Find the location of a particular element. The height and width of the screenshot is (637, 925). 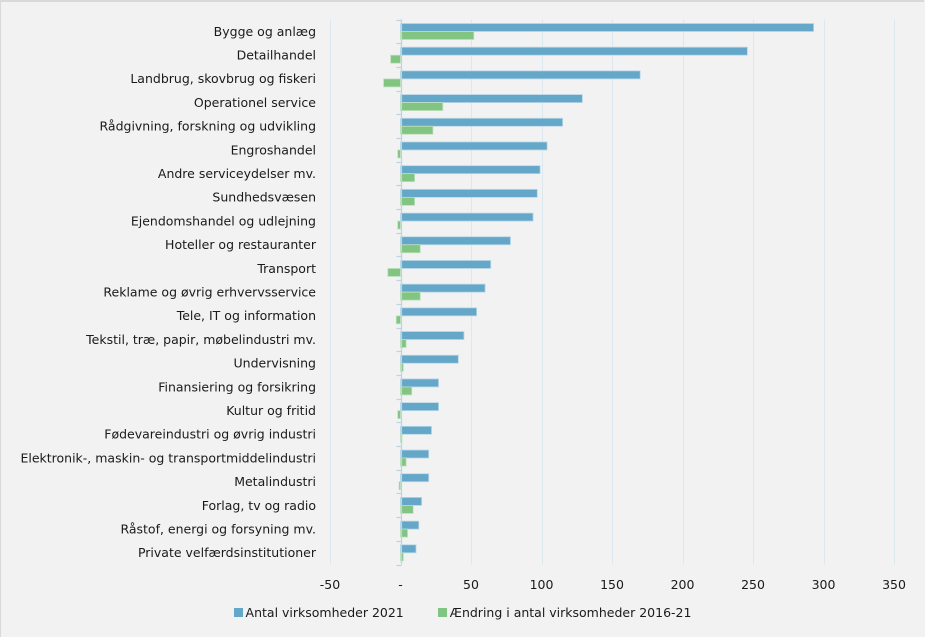

x-tick-label: 200 is located at coordinates (683, 584).